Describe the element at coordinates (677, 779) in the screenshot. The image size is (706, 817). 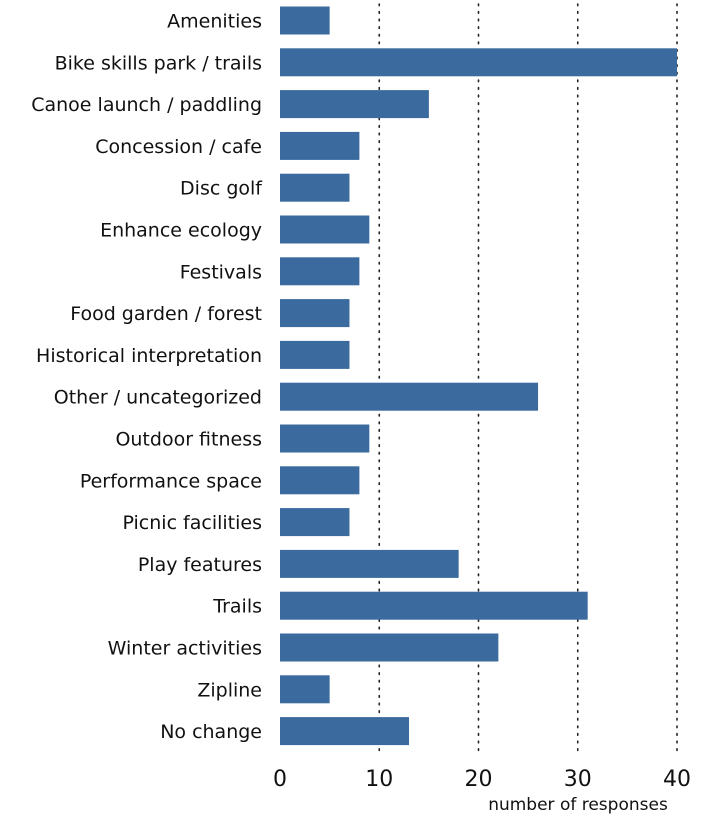
I see `x-tick-label: 40` at that location.